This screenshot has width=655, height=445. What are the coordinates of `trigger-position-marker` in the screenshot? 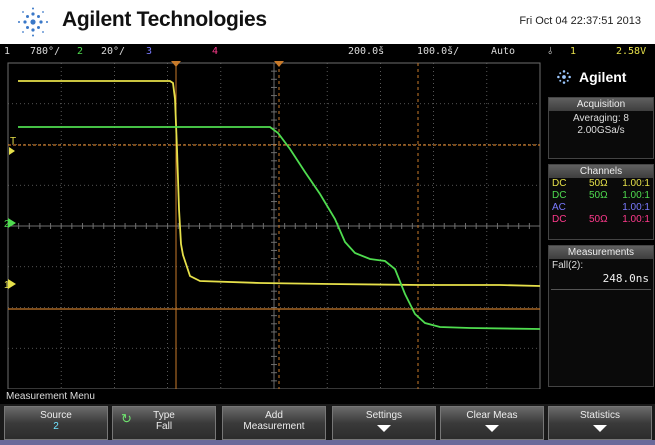 It's located at (176, 64).